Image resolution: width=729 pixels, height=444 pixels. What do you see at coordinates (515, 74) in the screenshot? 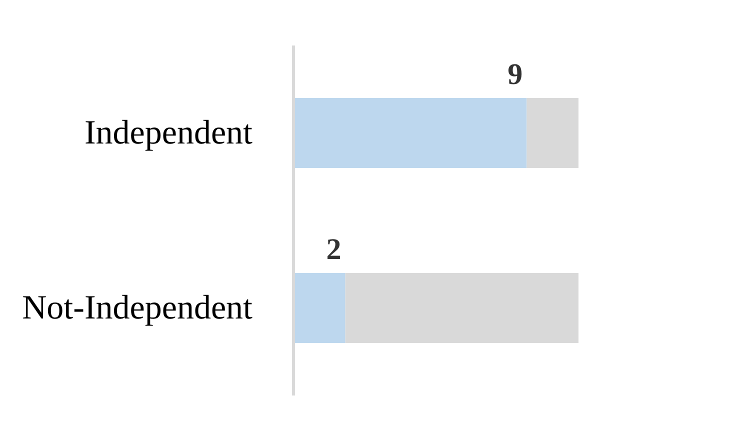
I see `data-label: 9` at bounding box center [515, 74].